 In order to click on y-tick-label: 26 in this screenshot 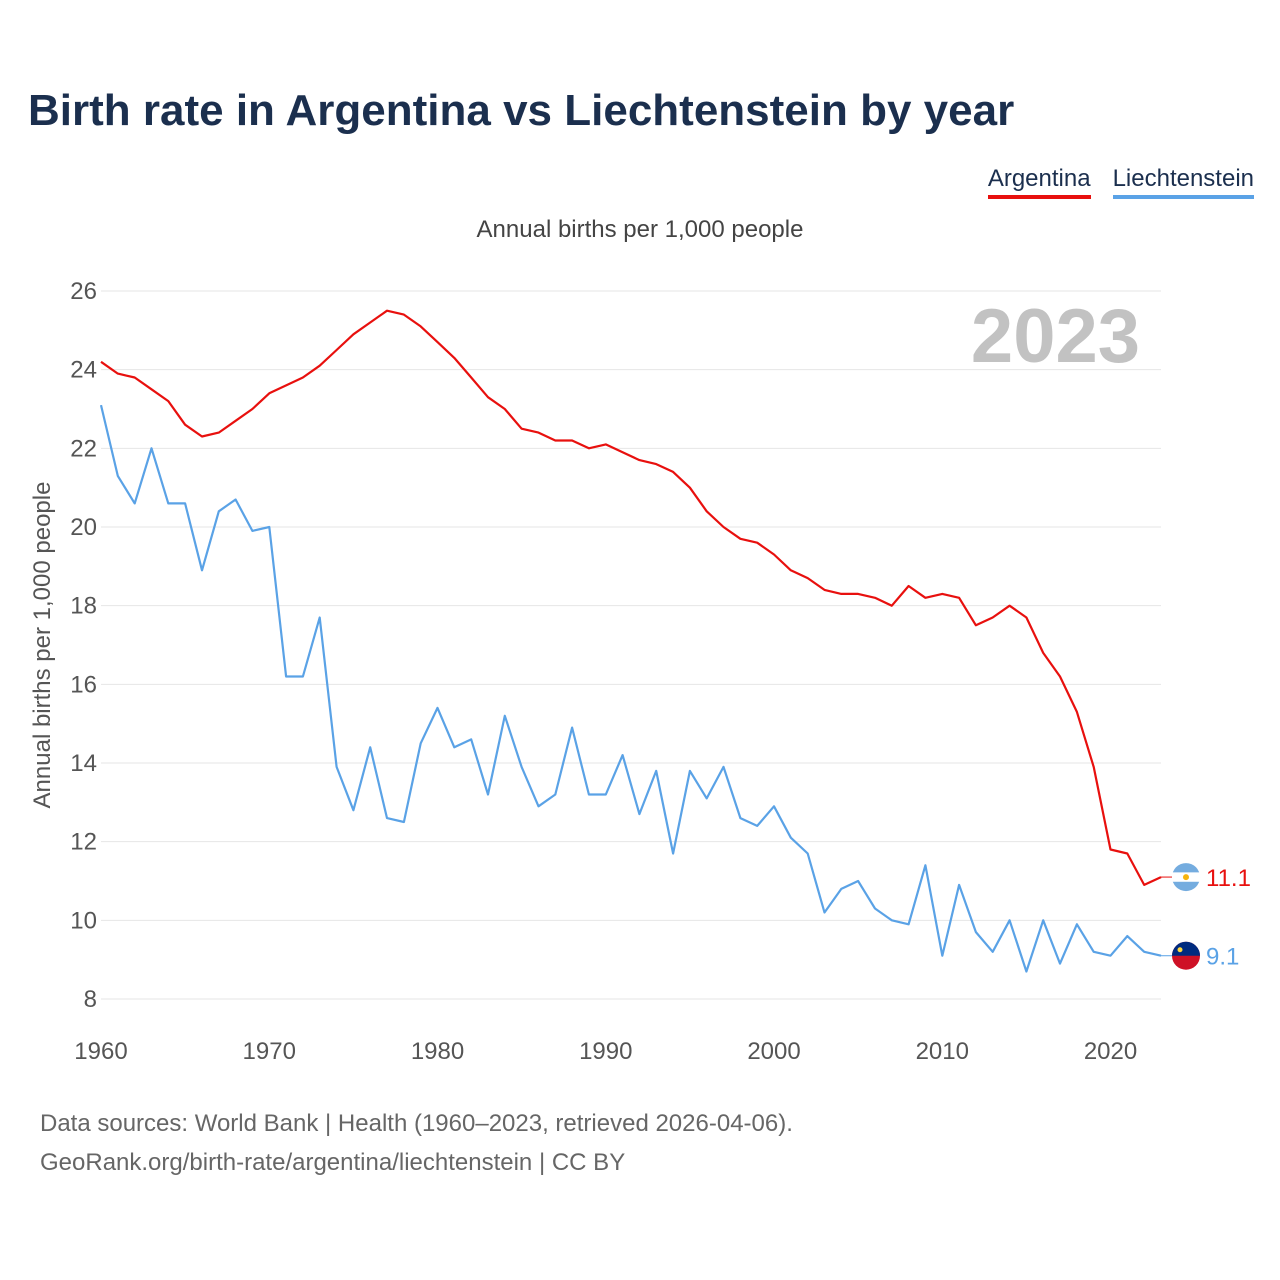, I will do `click(83, 291)`.